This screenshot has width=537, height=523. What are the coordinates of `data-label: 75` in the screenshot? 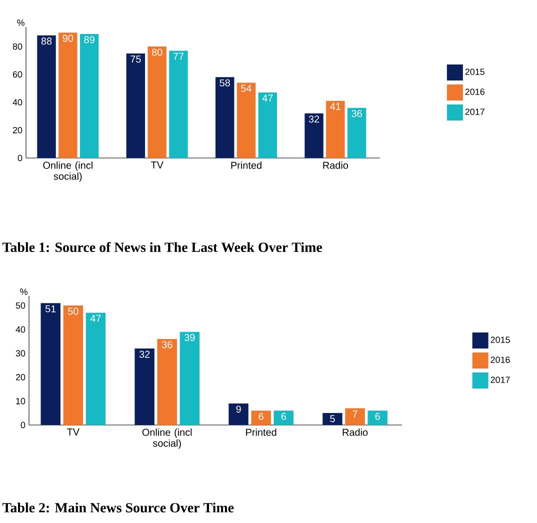 It's located at (135, 59).